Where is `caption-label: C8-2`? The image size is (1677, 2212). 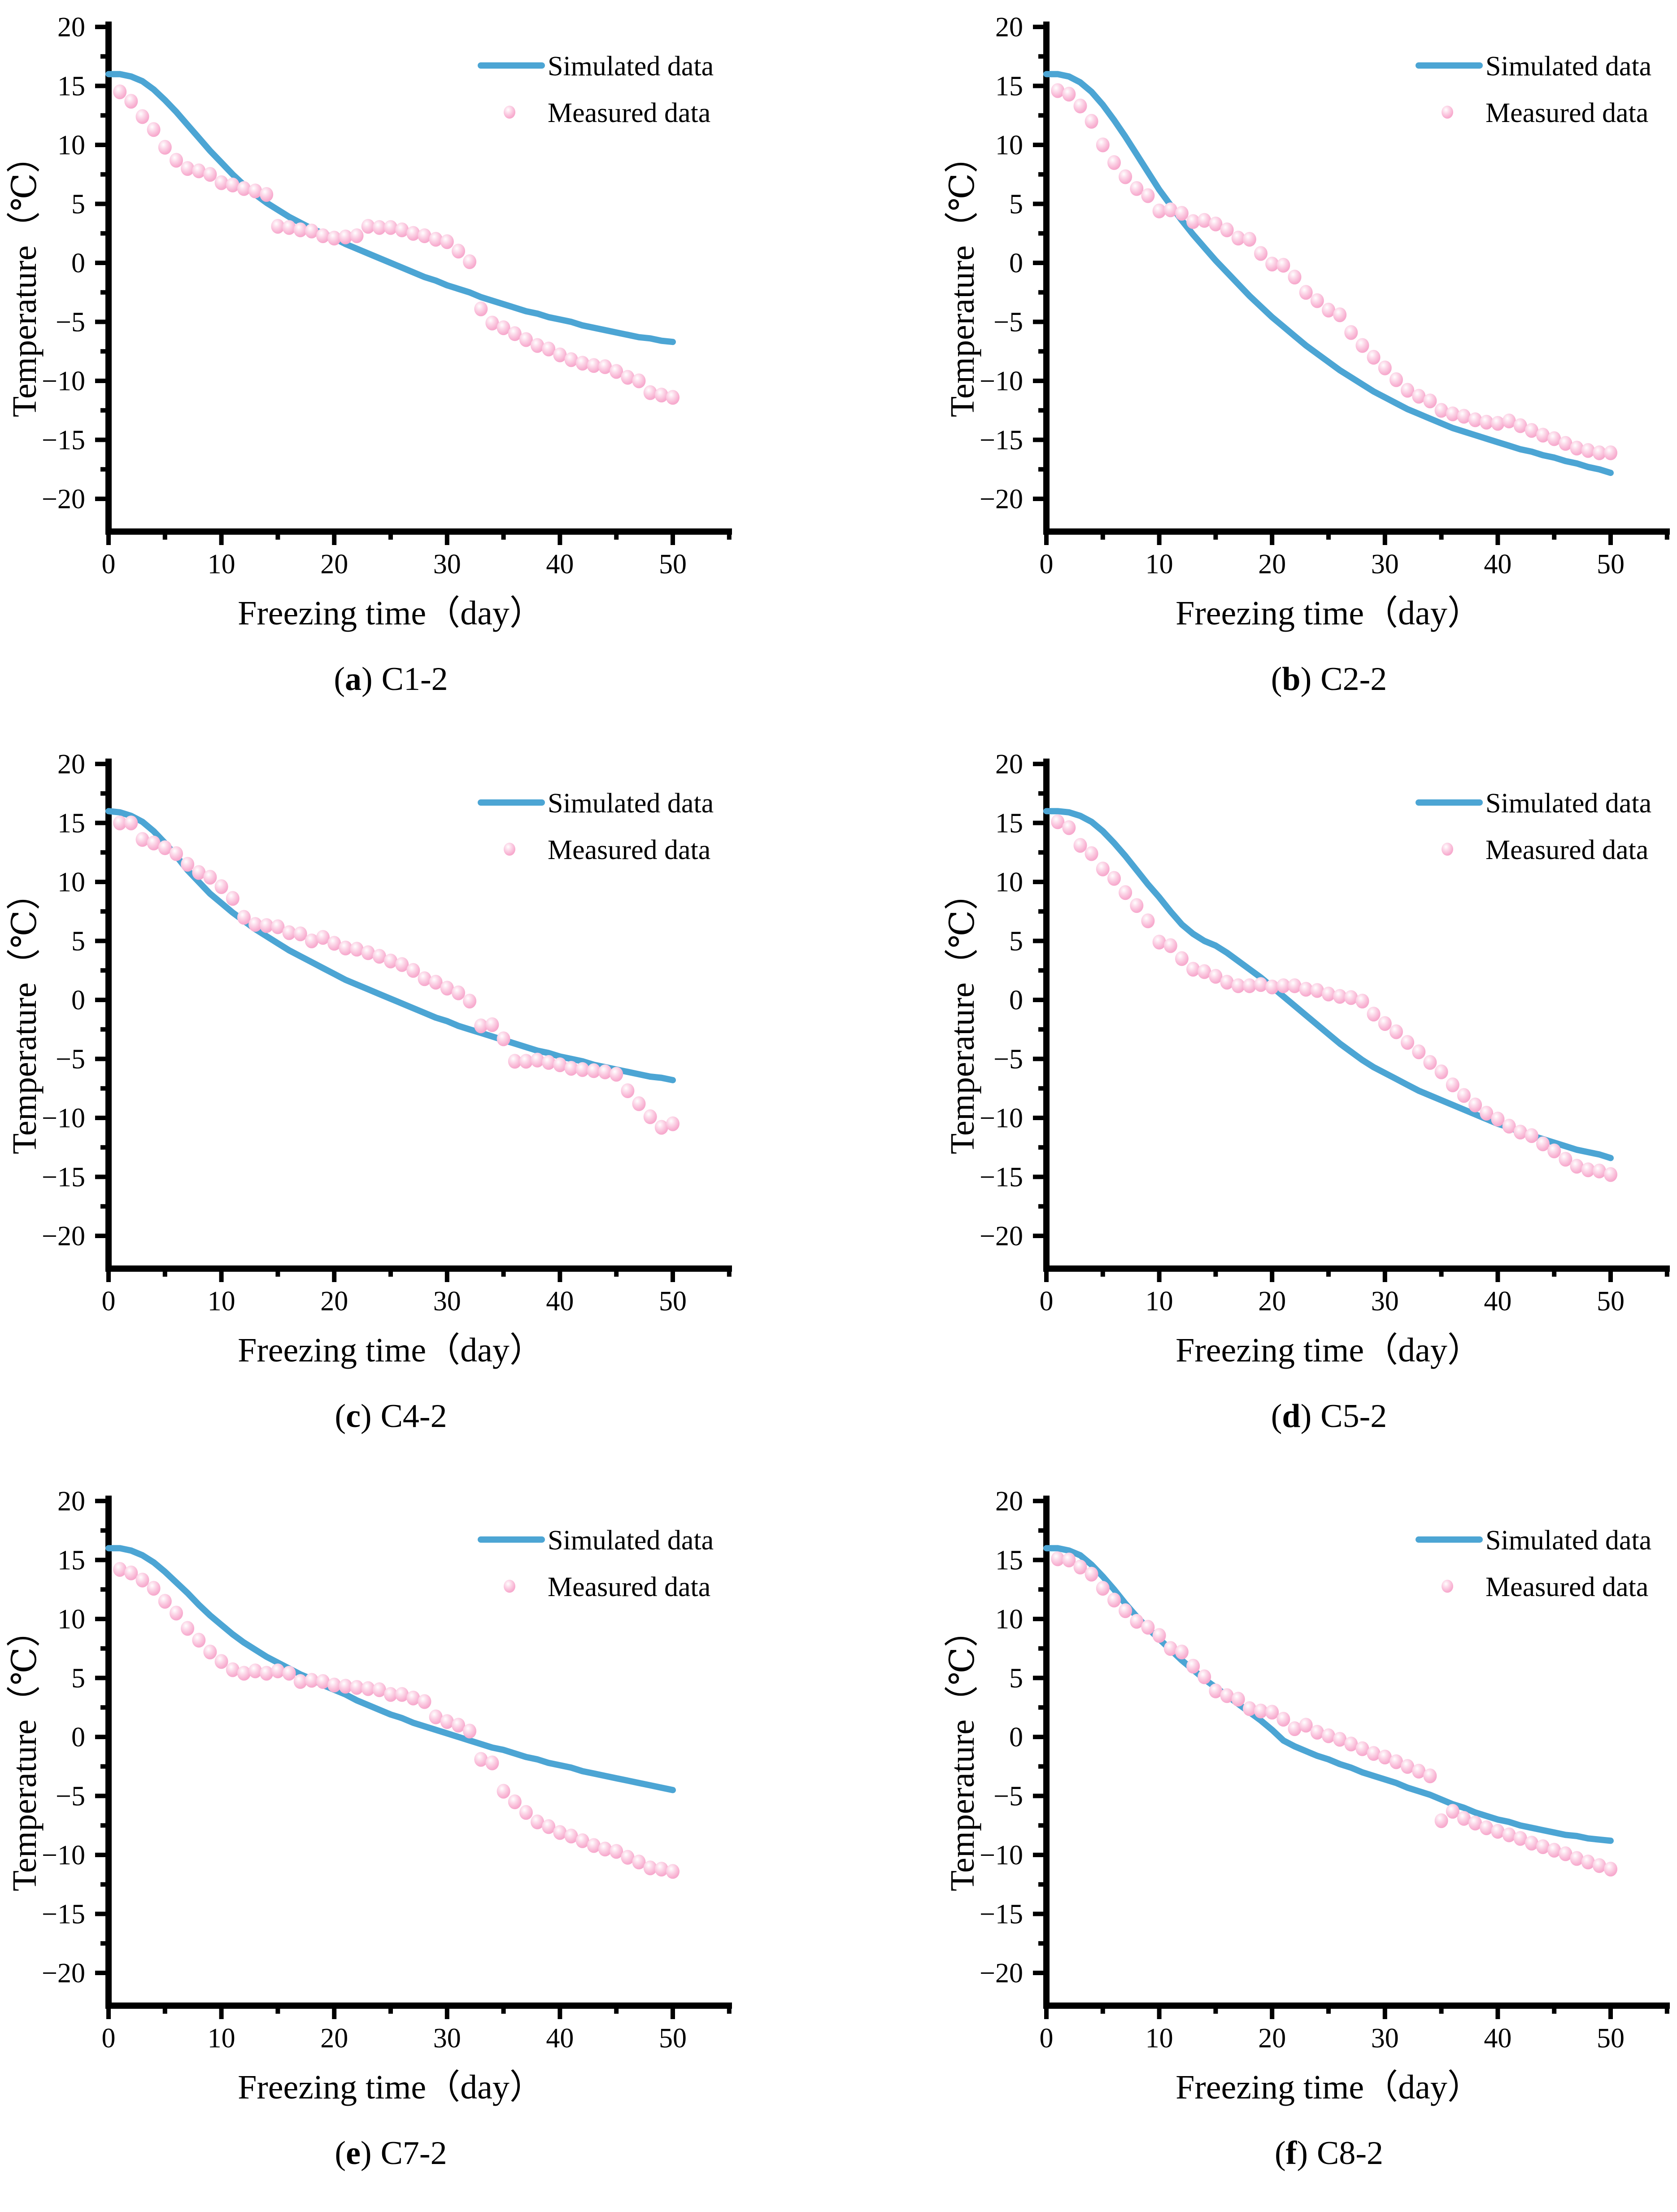 caption-label: C8-2 is located at coordinates (1349, 2153).